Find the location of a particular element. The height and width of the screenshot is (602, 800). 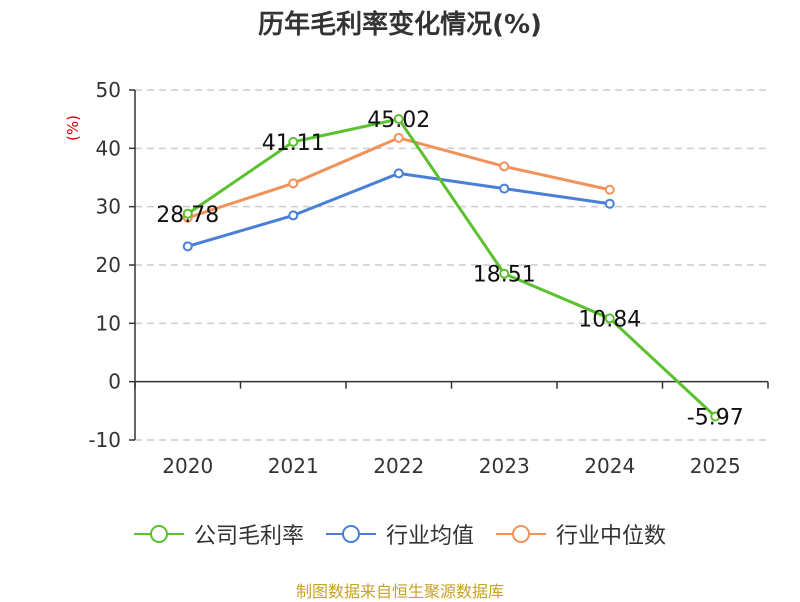

legend-item-industry-median: 行业中位数 is located at coordinates (581, 534).